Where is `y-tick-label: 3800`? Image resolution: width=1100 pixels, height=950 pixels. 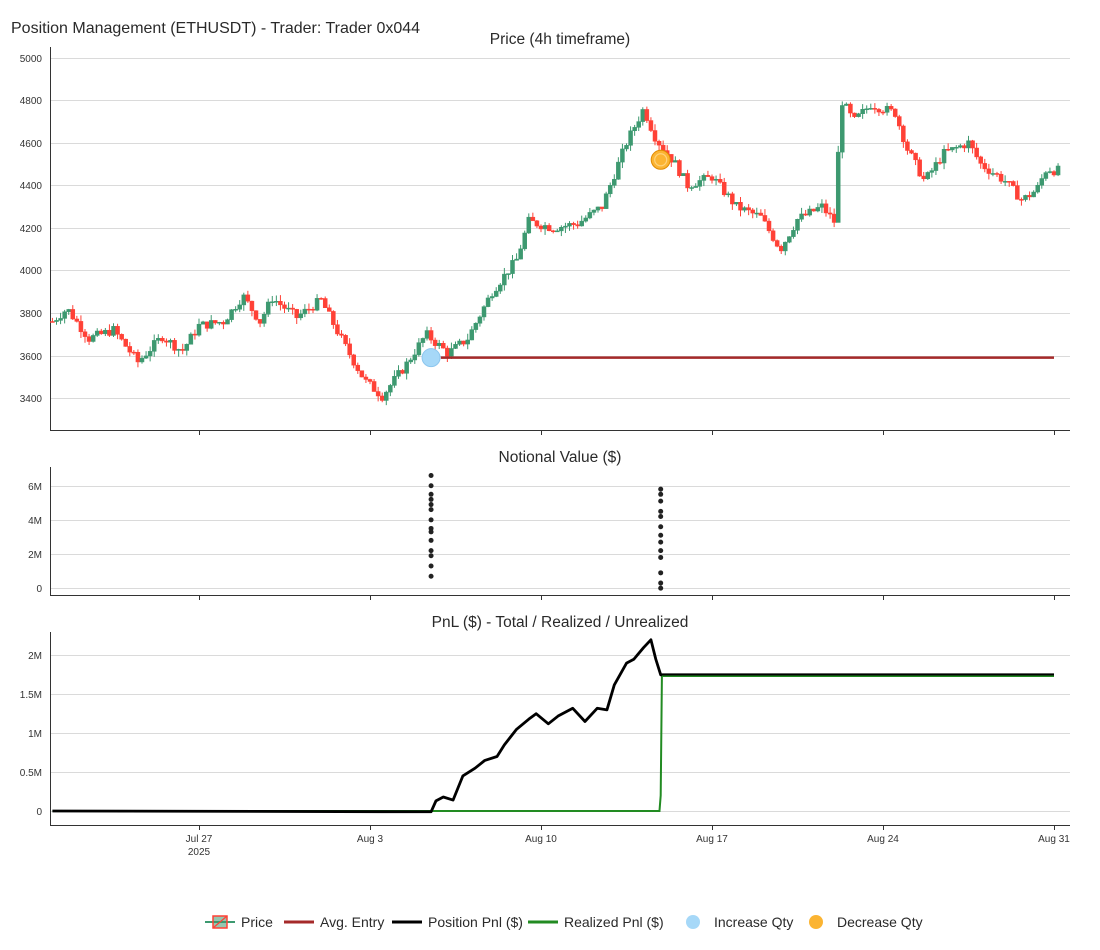
y-tick-label: 3800 is located at coordinates (31, 314).